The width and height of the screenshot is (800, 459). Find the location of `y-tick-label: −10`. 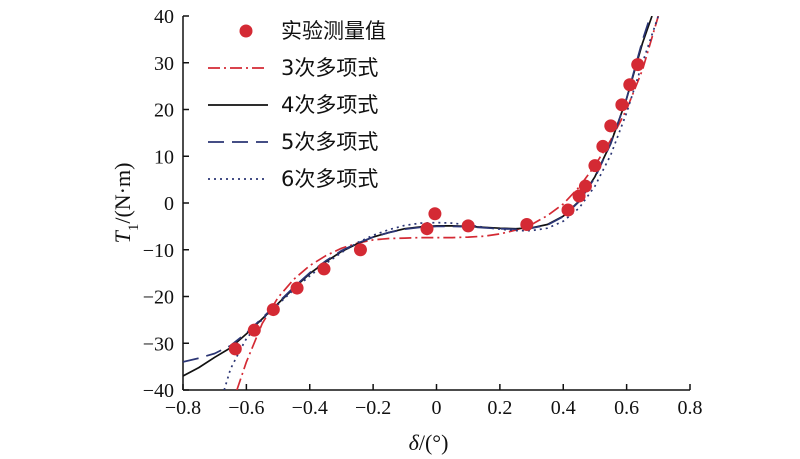

y-tick-label: −10 is located at coordinates (158, 251).